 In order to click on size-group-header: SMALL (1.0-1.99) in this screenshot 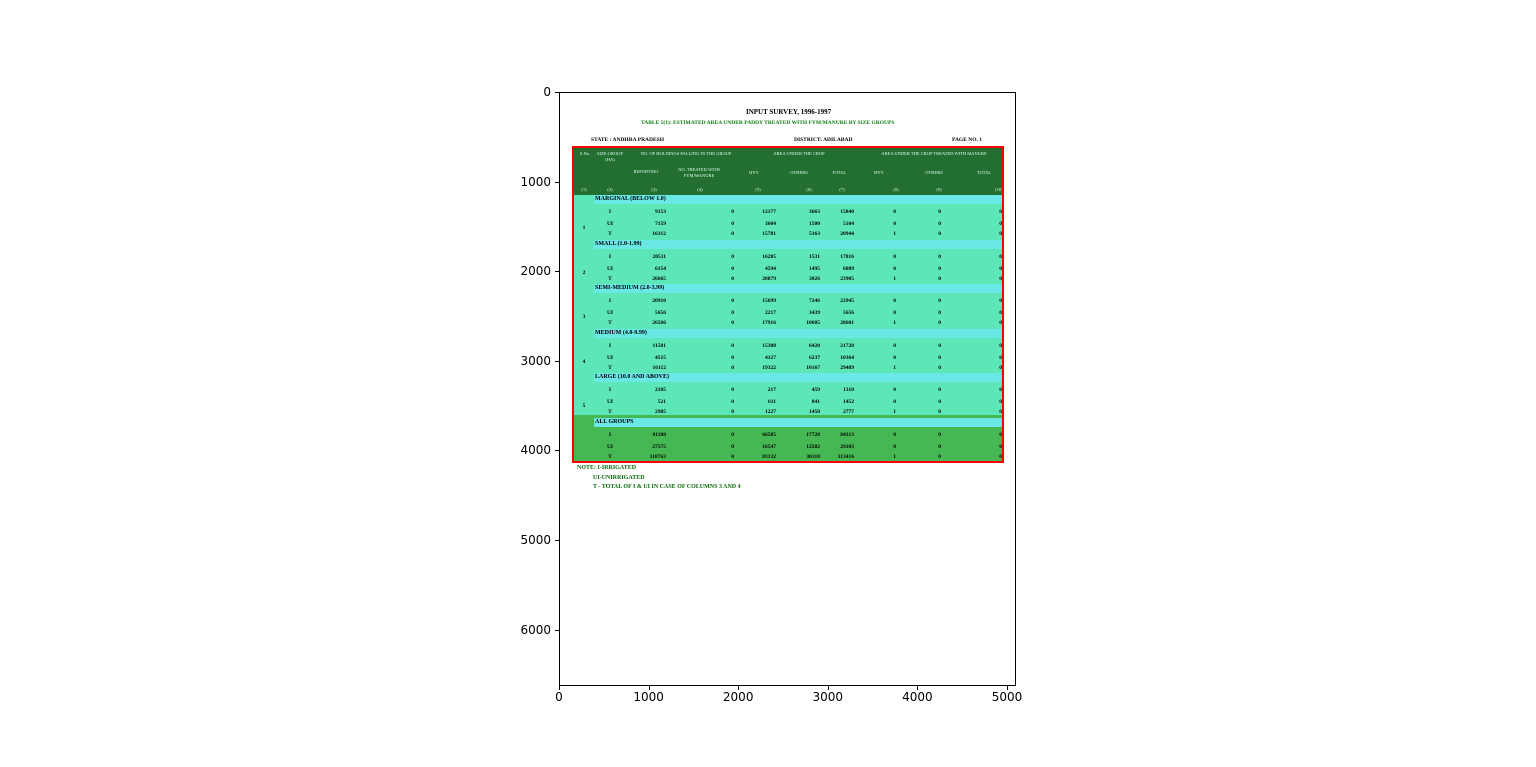, I will do `click(798, 244)`.